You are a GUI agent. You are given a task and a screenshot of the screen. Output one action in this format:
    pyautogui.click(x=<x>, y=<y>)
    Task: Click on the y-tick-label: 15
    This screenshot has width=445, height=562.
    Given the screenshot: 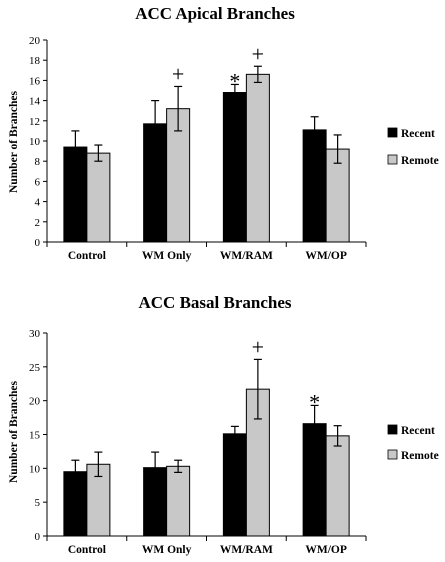 What is the action you would take?
    pyautogui.click(x=35, y=436)
    